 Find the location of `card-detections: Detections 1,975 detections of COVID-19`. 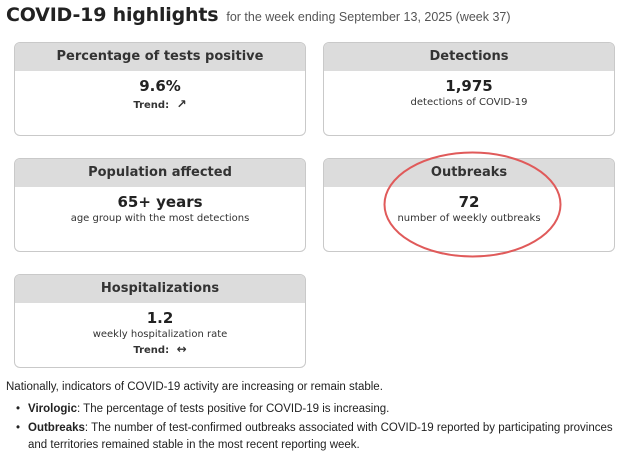

card-detections: Detections 1,975 detections of COVID-19 is located at coordinates (469, 89).